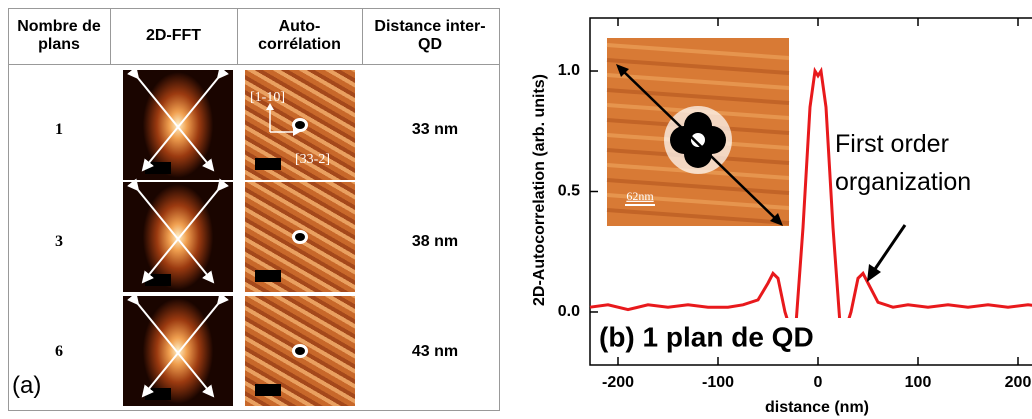 The height and width of the screenshot is (419, 1032). Describe the element at coordinates (59, 35) in the screenshot. I see `header: Nombre de plans` at that location.